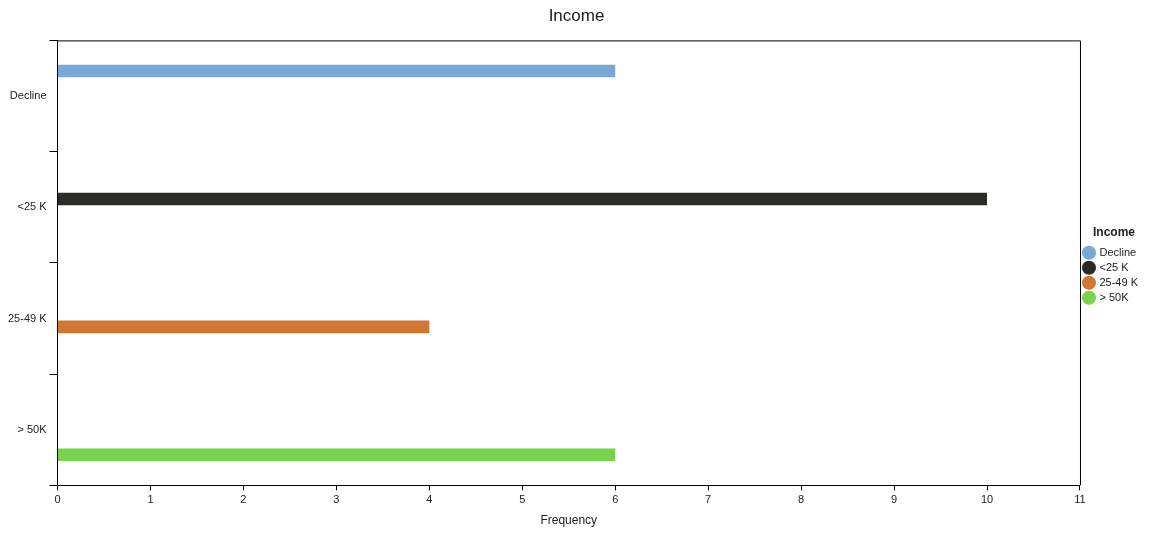  Describe the element at coordinates (28, 95) in the screenshot. I see `y-tick-label: Decline` at that location.